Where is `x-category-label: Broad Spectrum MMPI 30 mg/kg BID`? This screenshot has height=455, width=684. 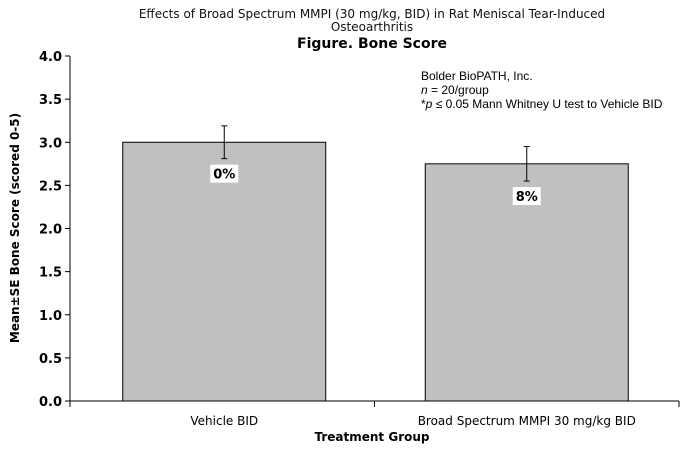 x-category-label: Broad Spectrum MMPI 30 mg/kg BID is located at coordinates (527, 421).